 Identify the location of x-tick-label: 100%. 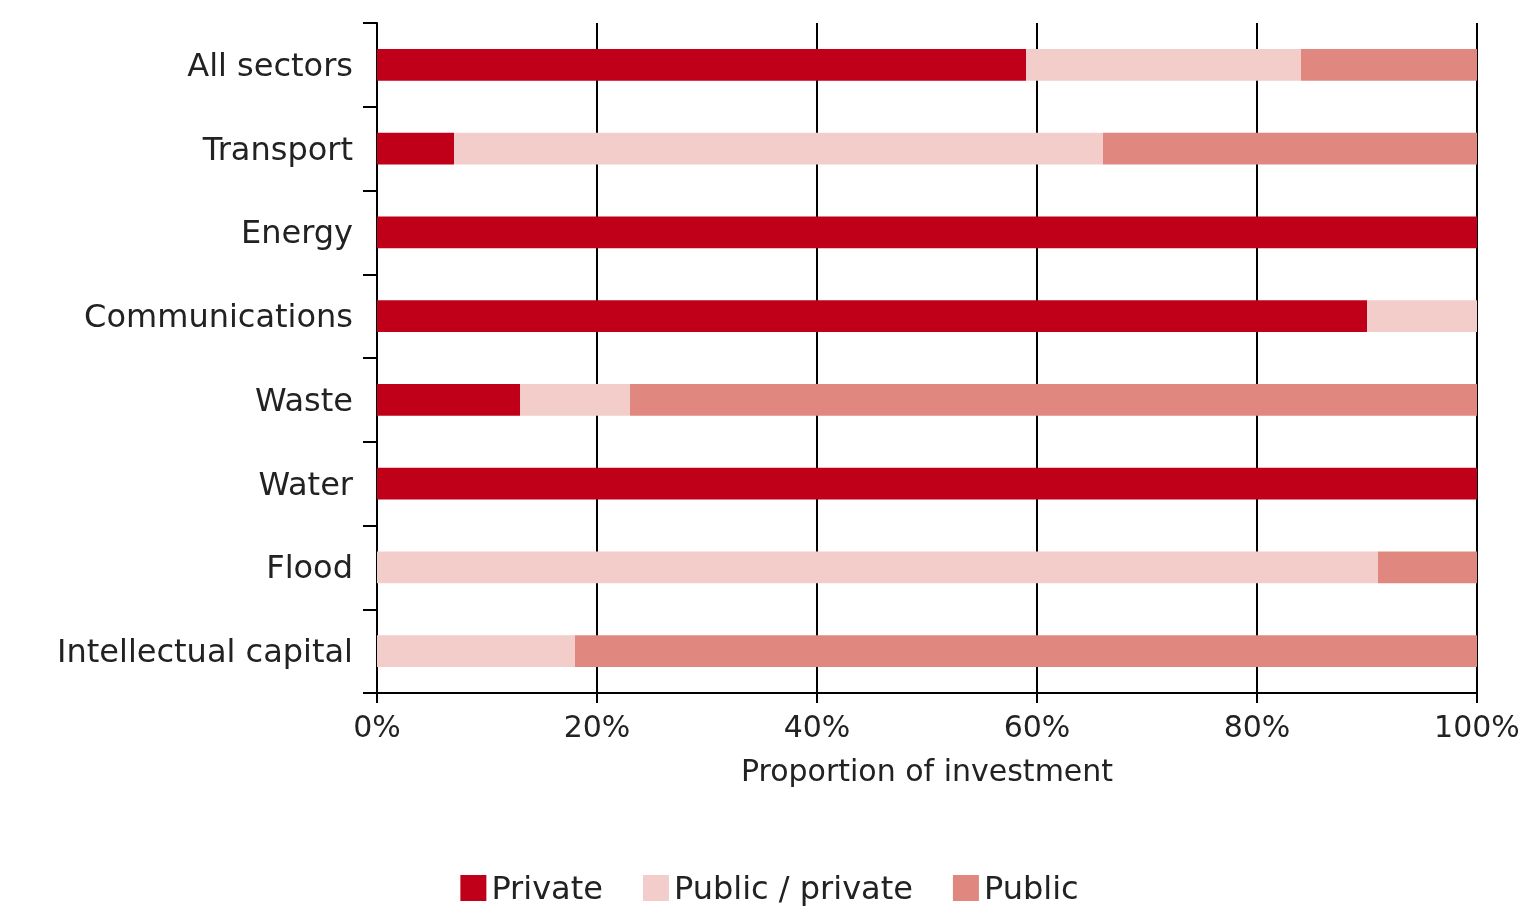
(1477, 726).